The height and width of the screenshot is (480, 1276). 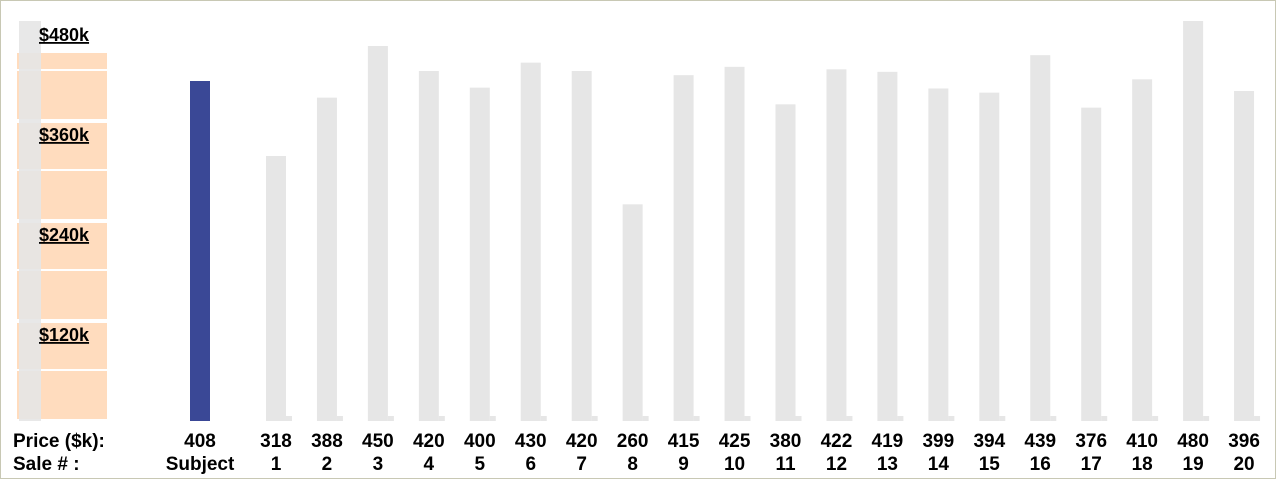 I want to click on y-axis-bands, so click(x=62, y=221).